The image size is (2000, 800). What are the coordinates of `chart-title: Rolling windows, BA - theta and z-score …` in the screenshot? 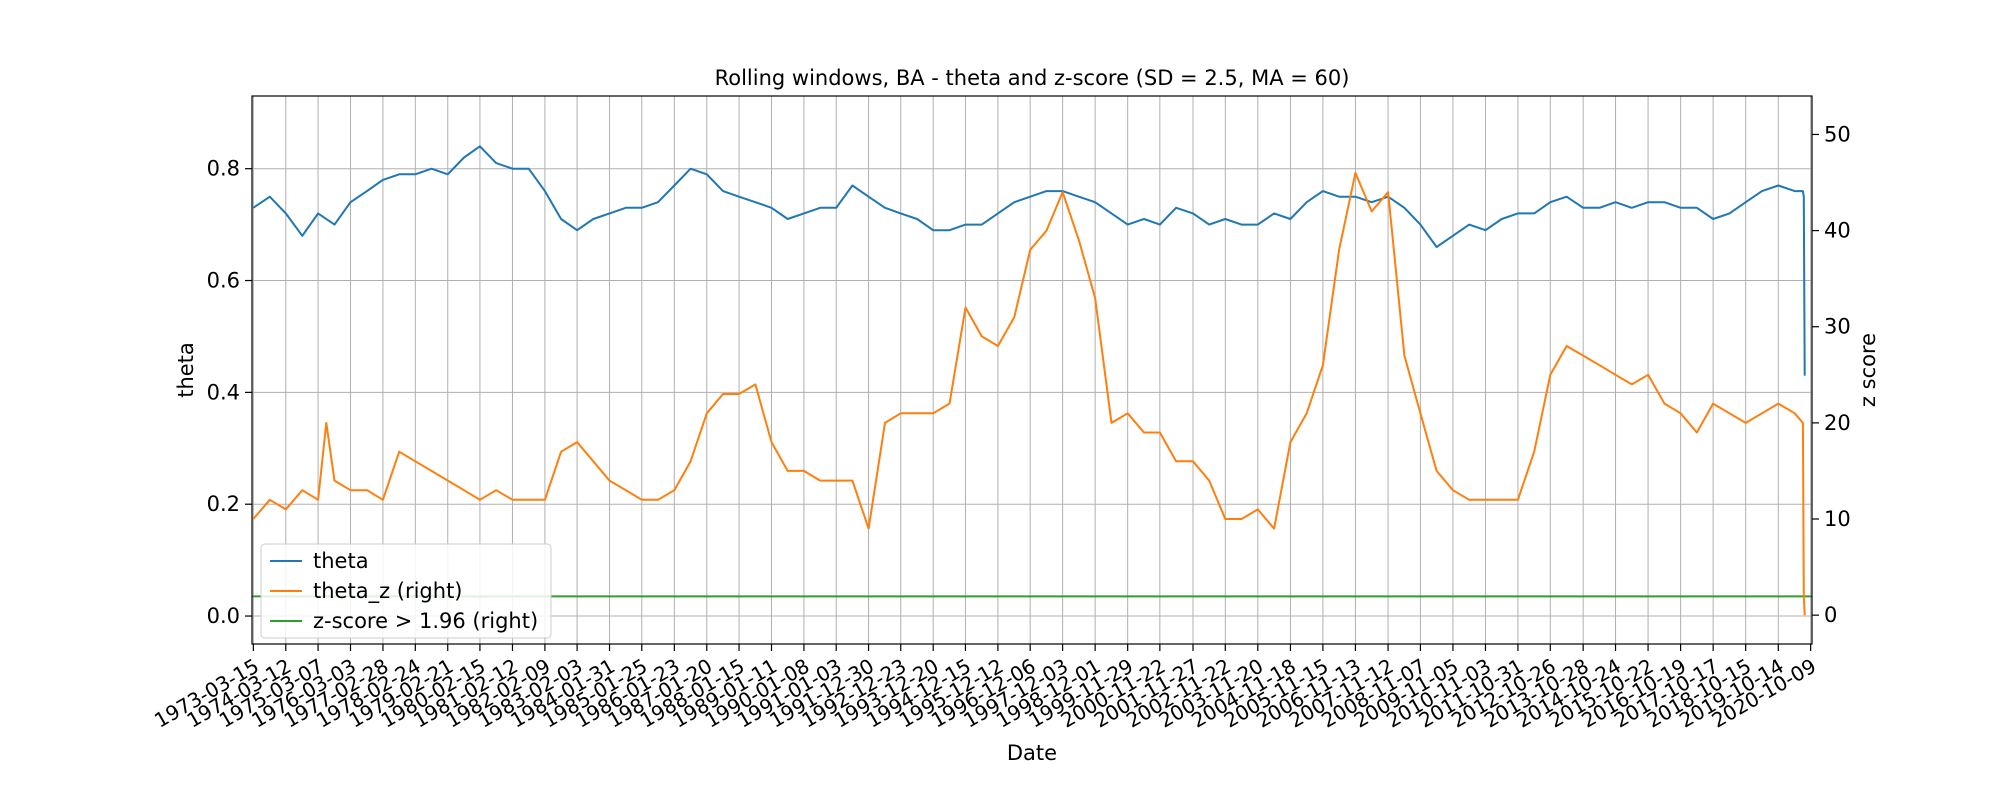 It's located at (1032, 78).